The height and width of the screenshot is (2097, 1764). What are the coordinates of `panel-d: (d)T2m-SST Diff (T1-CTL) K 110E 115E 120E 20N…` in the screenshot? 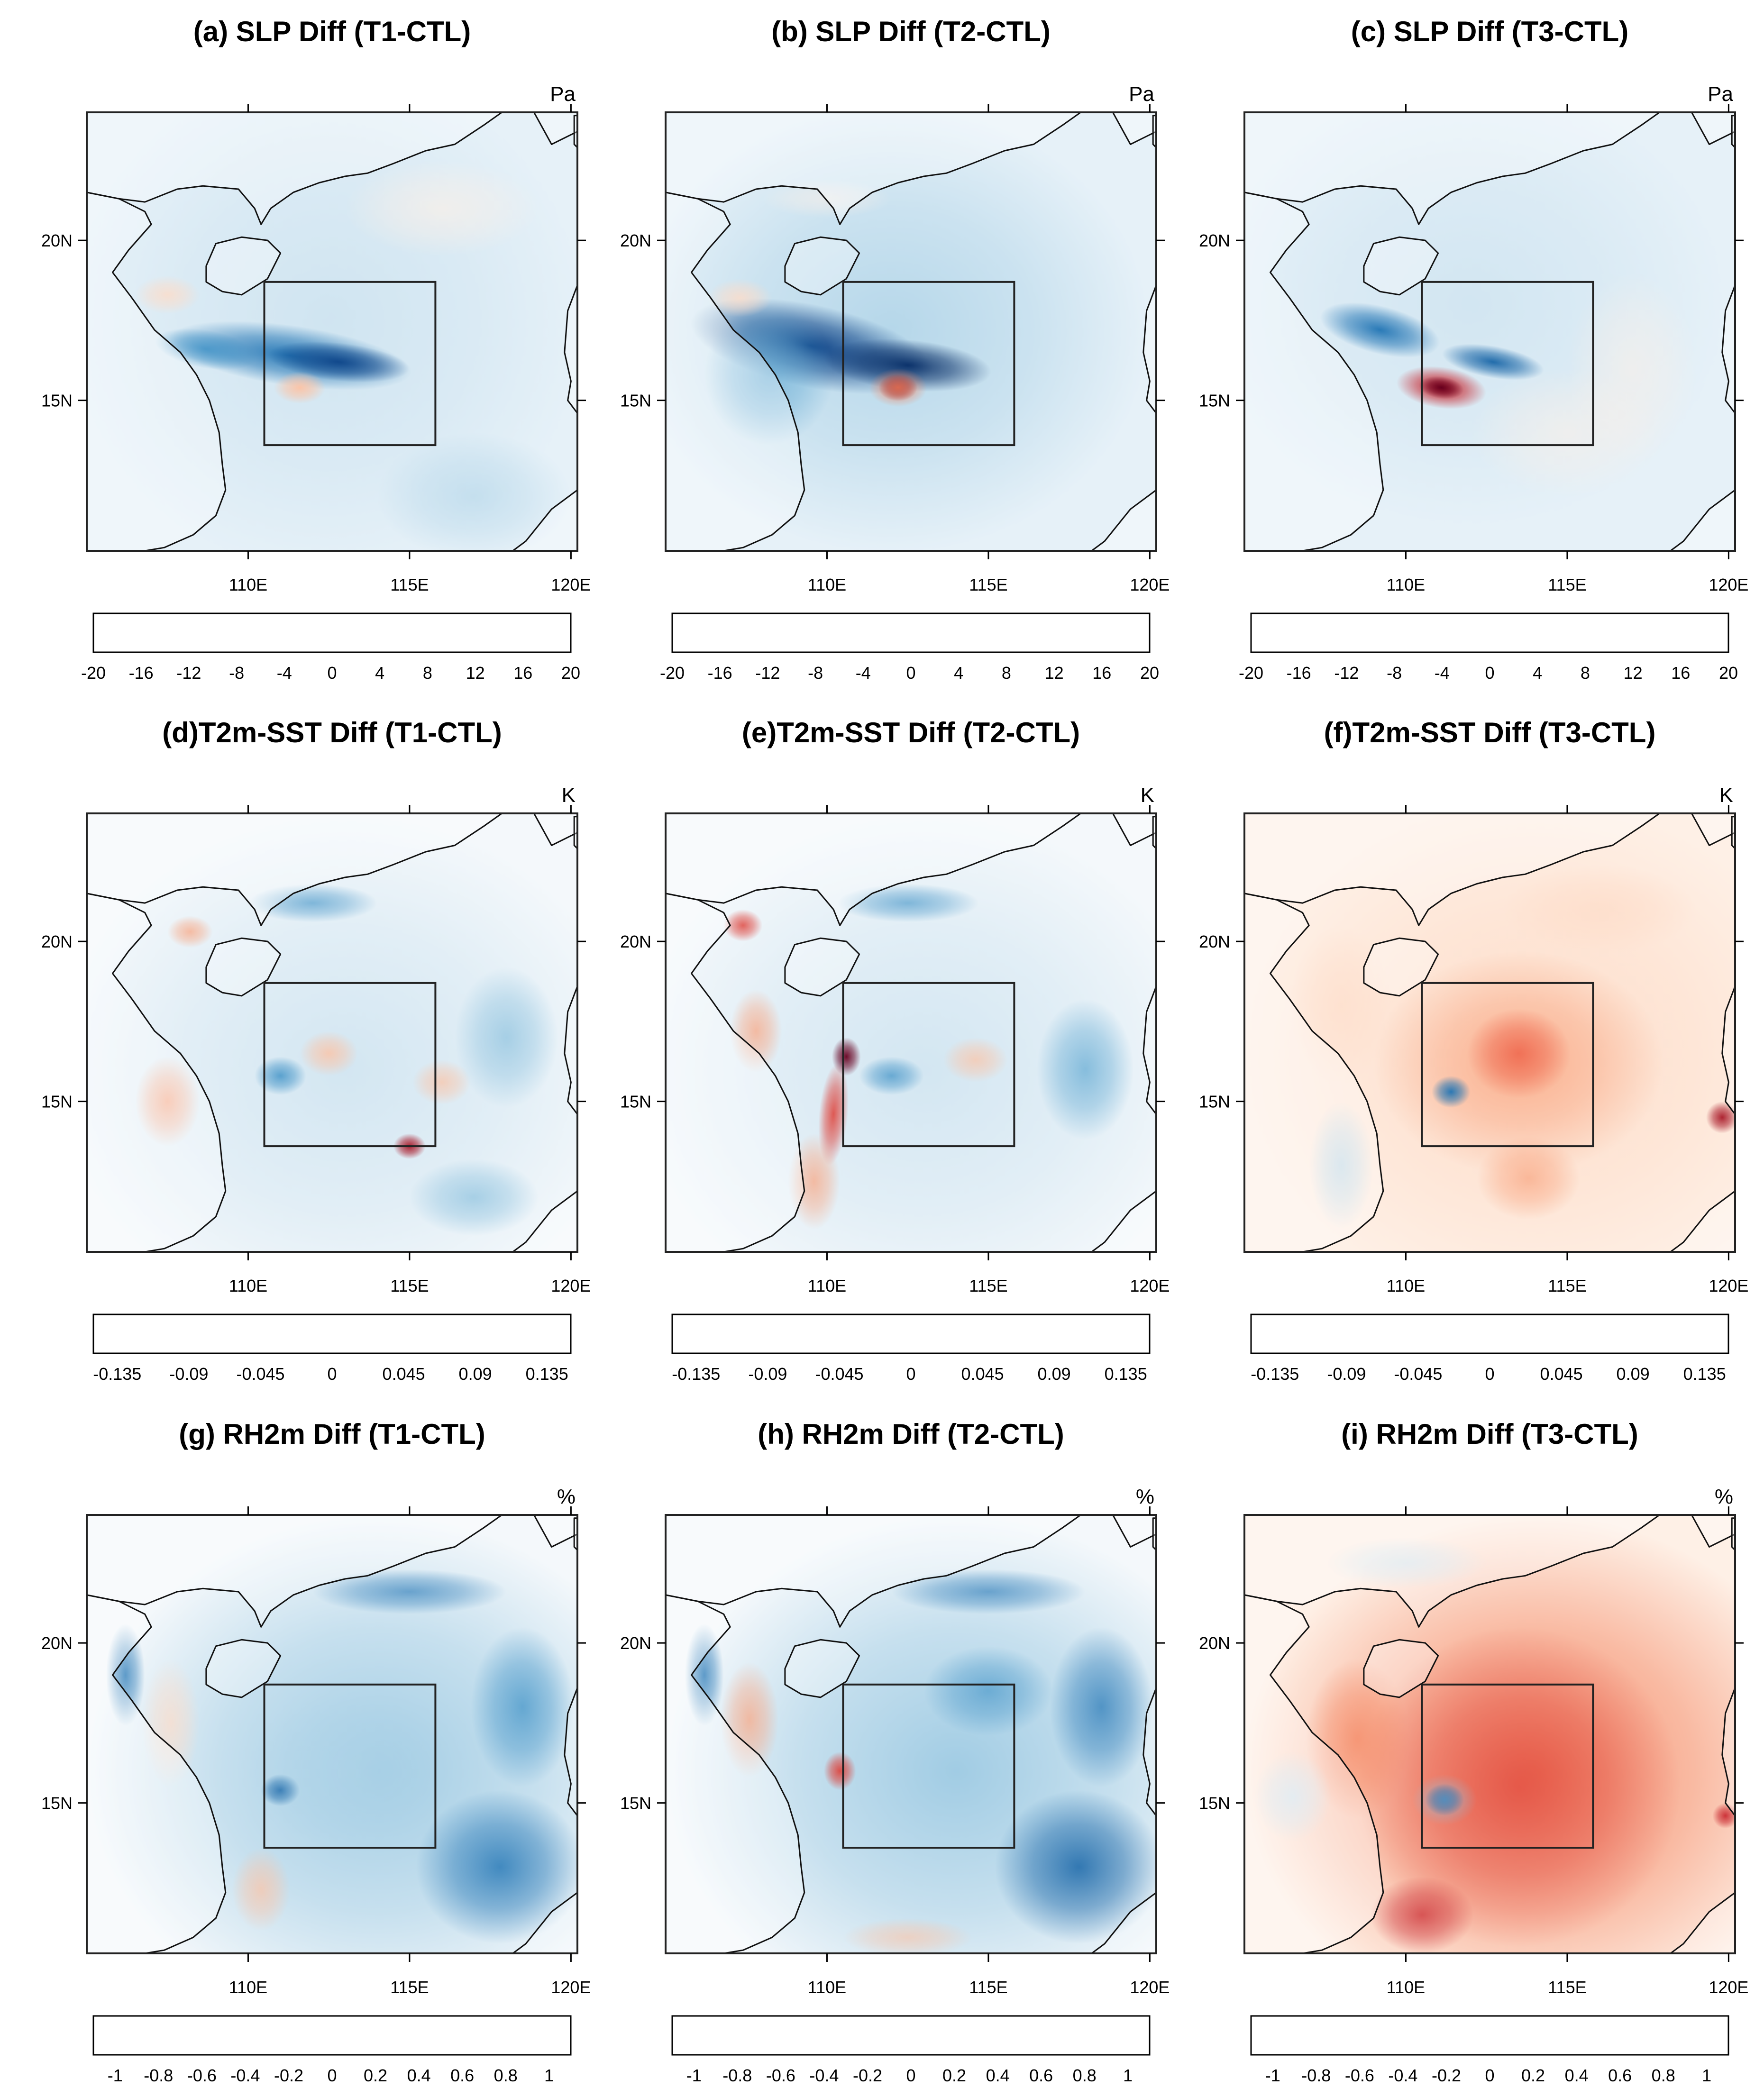 It's located at (316, 1050).